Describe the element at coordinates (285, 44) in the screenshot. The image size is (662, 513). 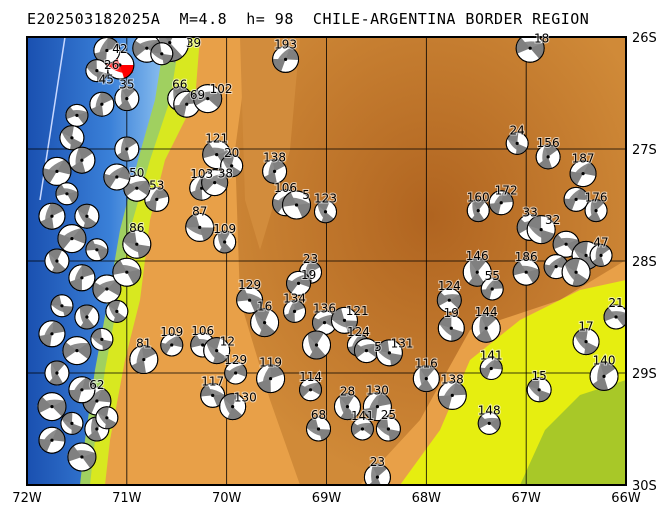
I see `event-depth-label: 193` at that location.